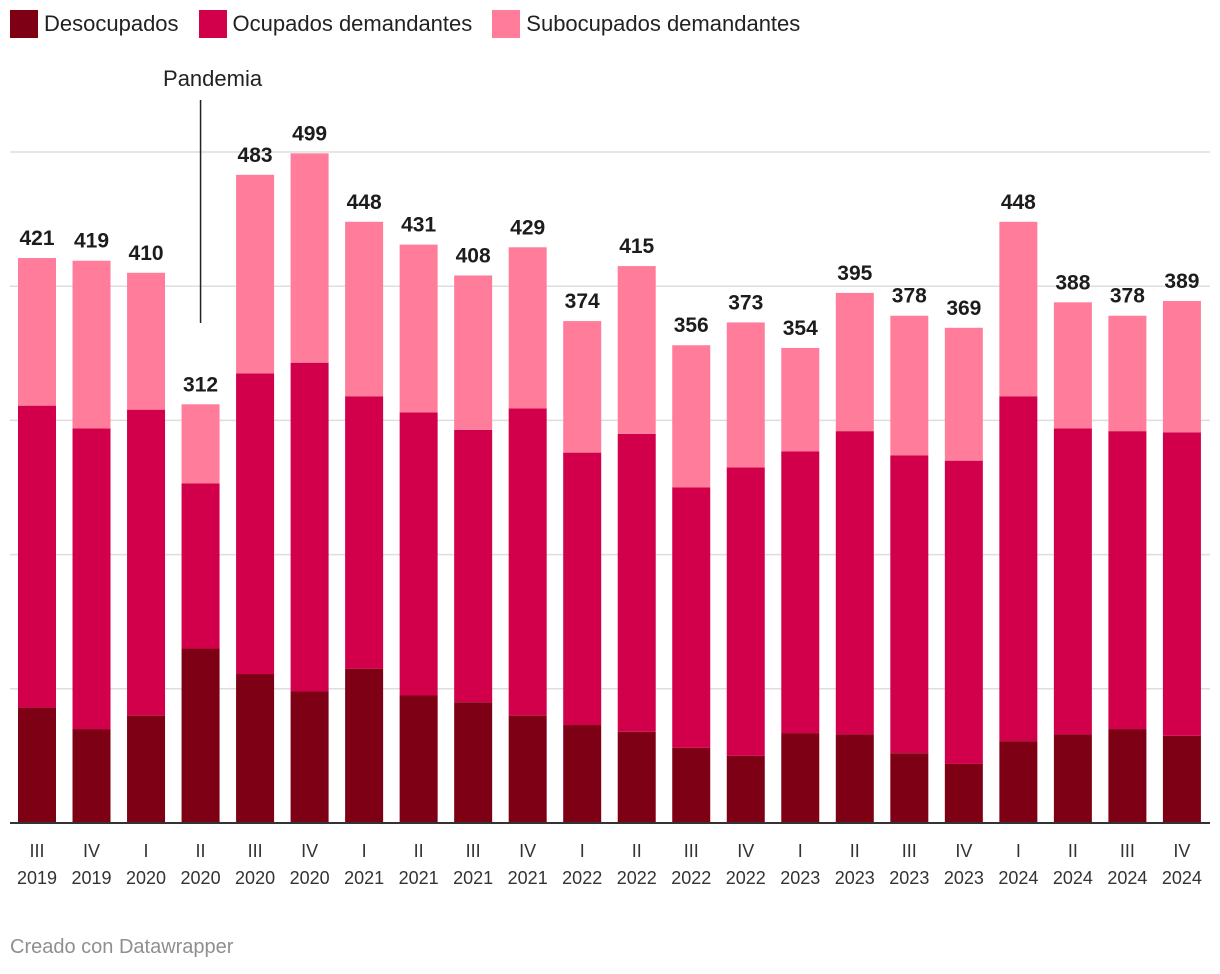  What do you see at coordinates (122, 947) in the screenshot?
I see `credit-footer: Creado con Datawrapper` at bounding box center [122, 947].